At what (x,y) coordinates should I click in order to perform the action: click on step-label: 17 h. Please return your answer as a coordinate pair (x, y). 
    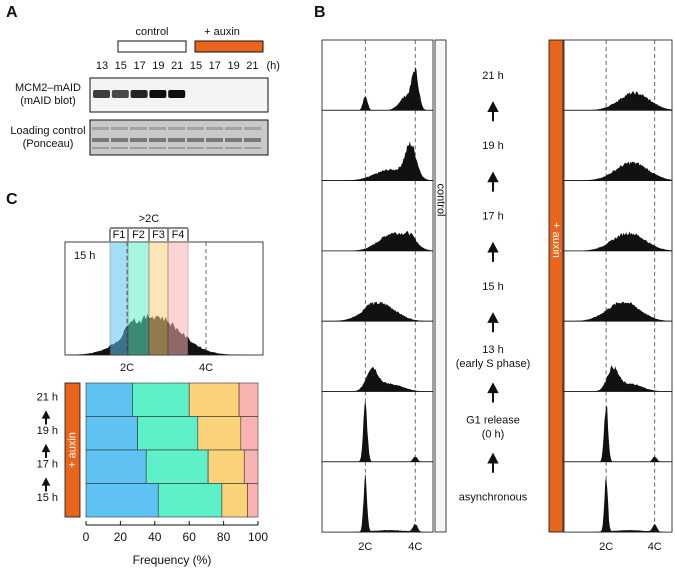
    Looking at the image, I should click on (492, 217).